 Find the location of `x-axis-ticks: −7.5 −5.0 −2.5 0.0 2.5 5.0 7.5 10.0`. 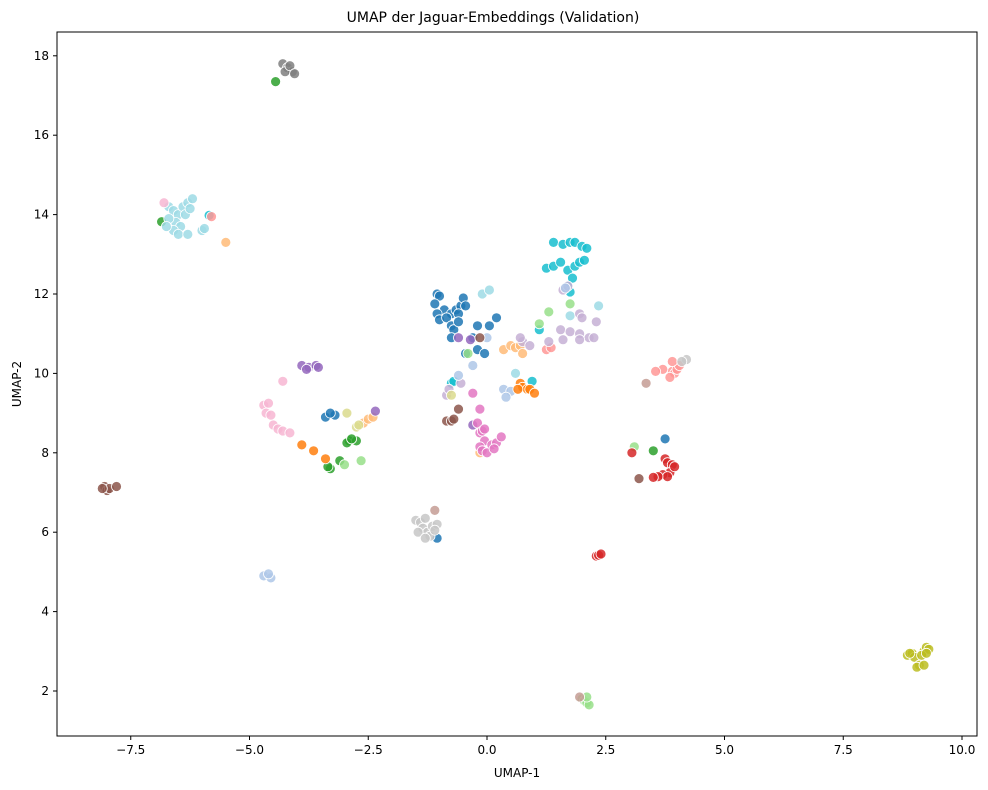

x-axis-ticks: −7.5 −5.0 −2.5 0.0 2.5 5.0 7.5 10.0 is located at coordinates (545, 746).